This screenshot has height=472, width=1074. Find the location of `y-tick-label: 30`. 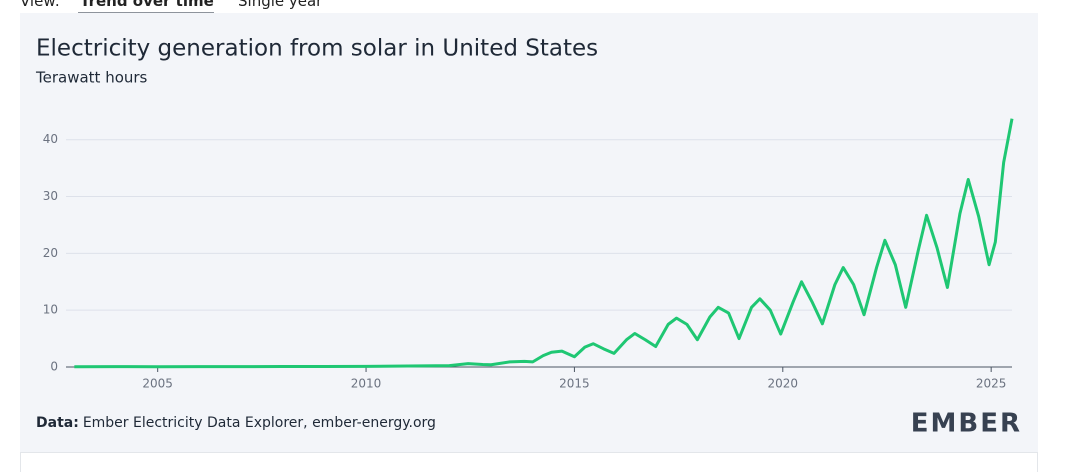

y-tick-label: 30 is located at coordinates (50, 196).